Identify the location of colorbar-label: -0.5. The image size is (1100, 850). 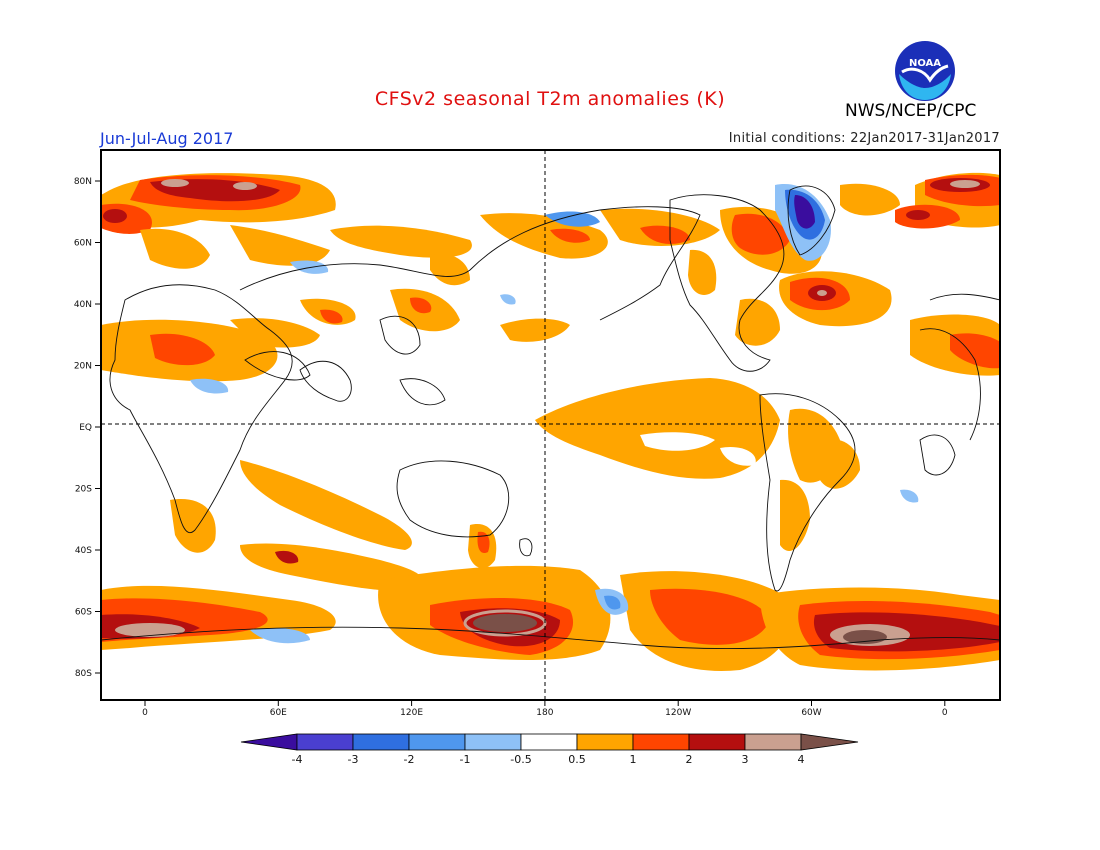
(520, 759).